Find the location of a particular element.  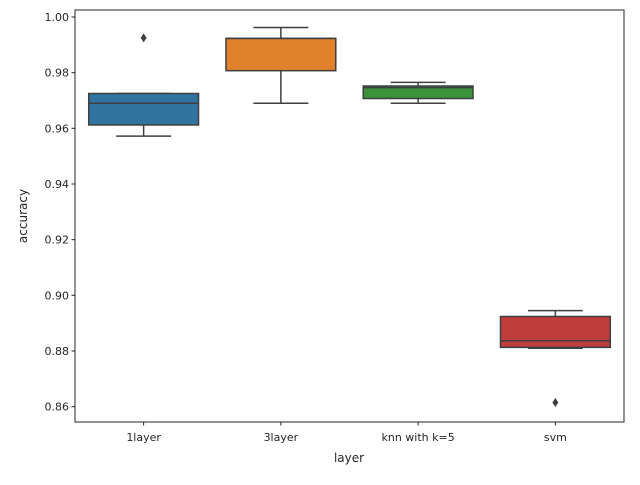

y-tick-label: 0.94 is located at coordinates (57, 184).